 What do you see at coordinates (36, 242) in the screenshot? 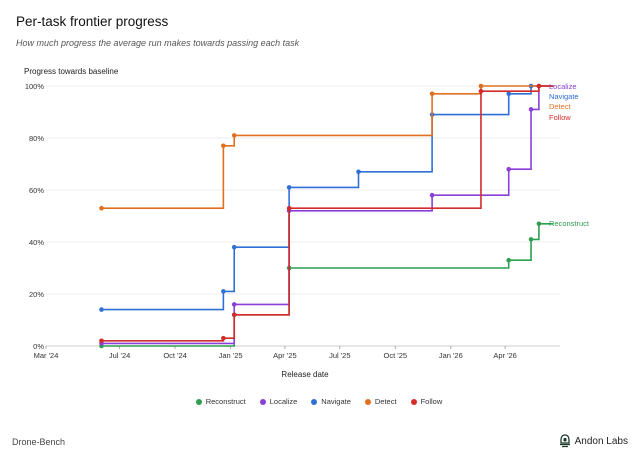
I see `y-tick-label: 40%` at bounding box center [36, 242].